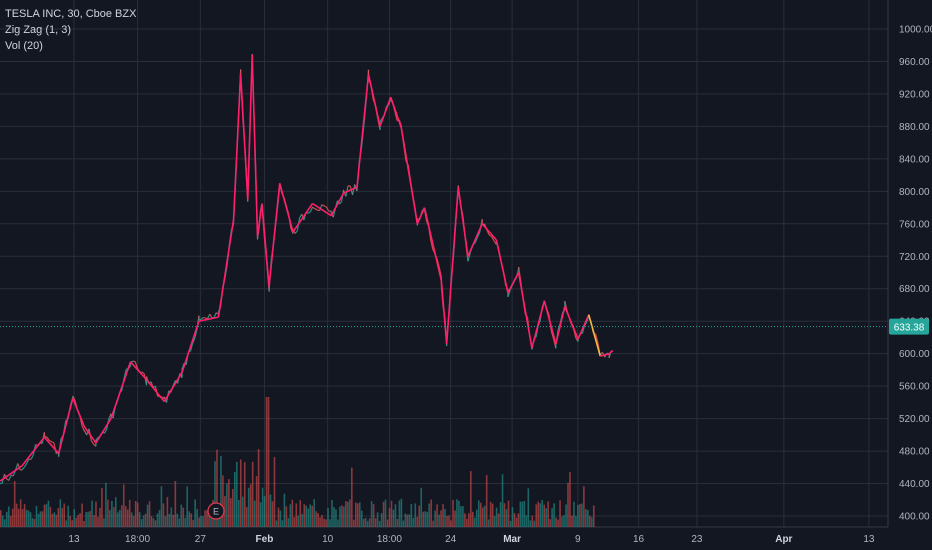 The image size is (932, 550). I want to click on volume-indicator-label: Vol (20), so click(24, 46).